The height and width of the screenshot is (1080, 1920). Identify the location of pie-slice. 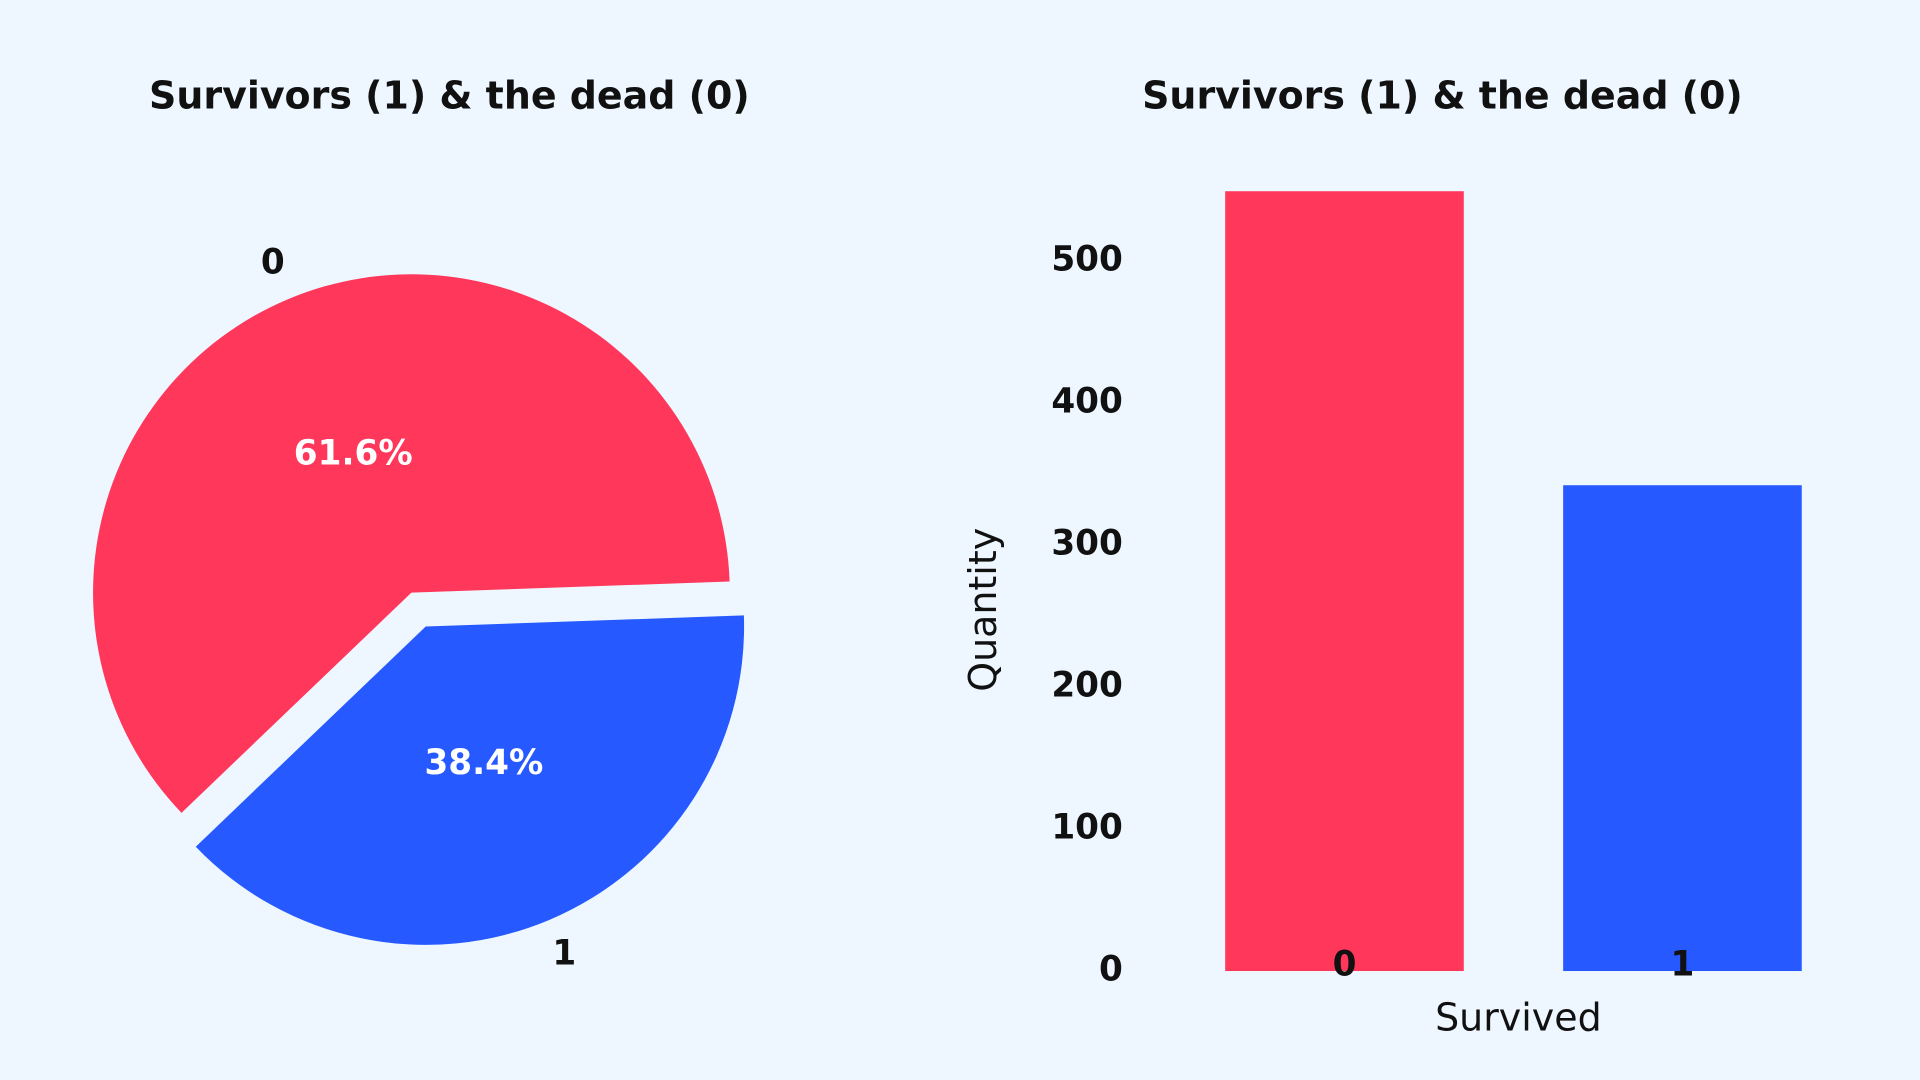
(470, 780).